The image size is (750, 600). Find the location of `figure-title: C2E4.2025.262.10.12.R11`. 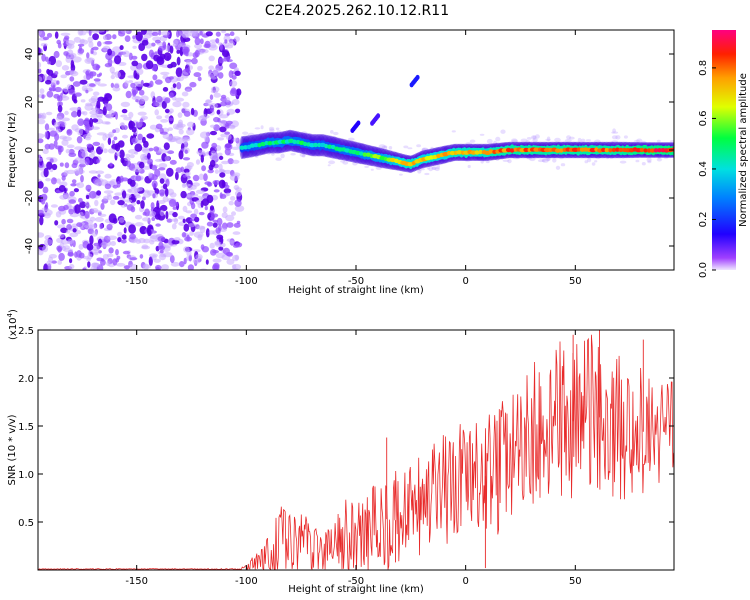

figure-title: C2E4.2025.262.10.12.R11 is located at coordinates (357, 11).